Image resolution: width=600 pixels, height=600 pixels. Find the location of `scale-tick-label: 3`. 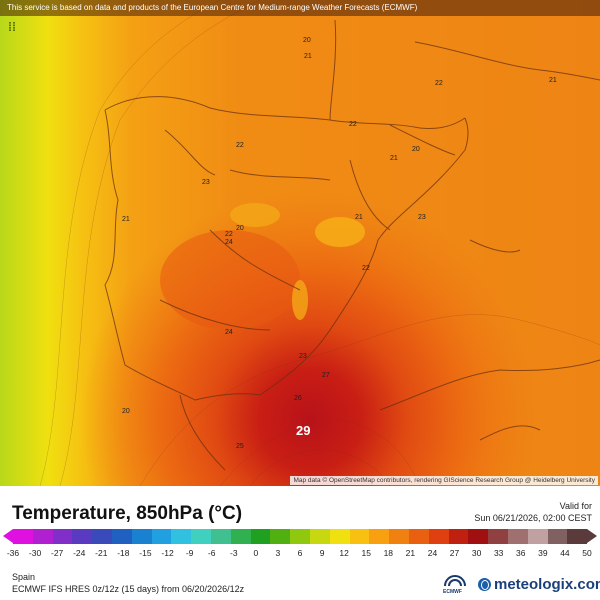

scale-tick-label: 3 is located at coordinates (278, 553).